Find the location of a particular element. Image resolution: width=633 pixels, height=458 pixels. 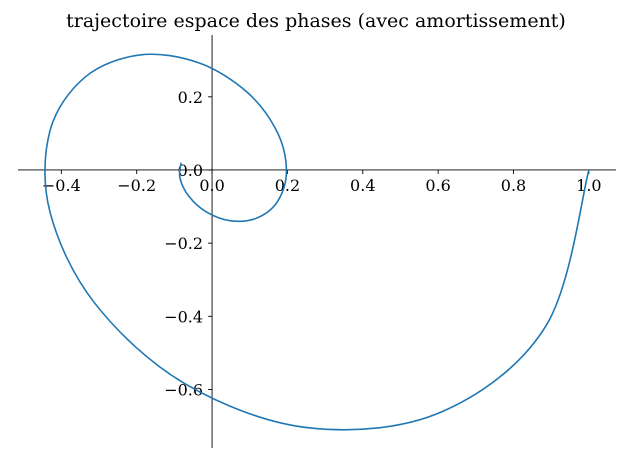

x-tick-label: 1.0 is located at coordinates (588, 185).